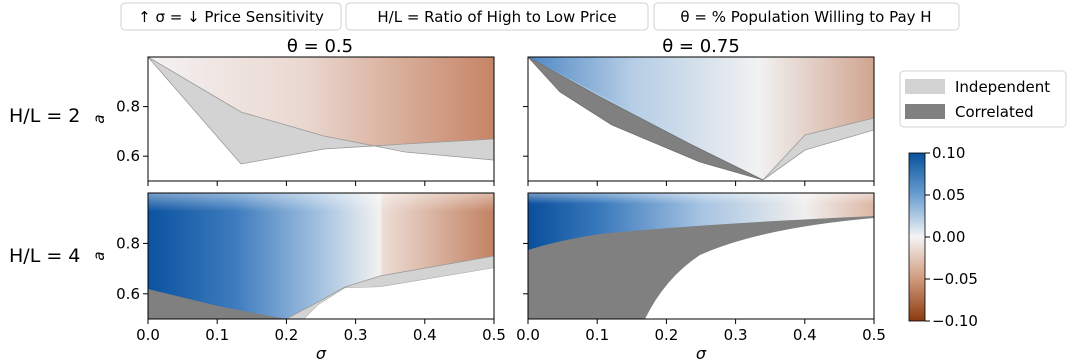 The width and height of the screenshot is (1072, 364). What do you see at coordinates (320, 46) in the screenshot?
I see `column-title-theta-0-5: θ = 0.5` at bounding box center [320, 46].